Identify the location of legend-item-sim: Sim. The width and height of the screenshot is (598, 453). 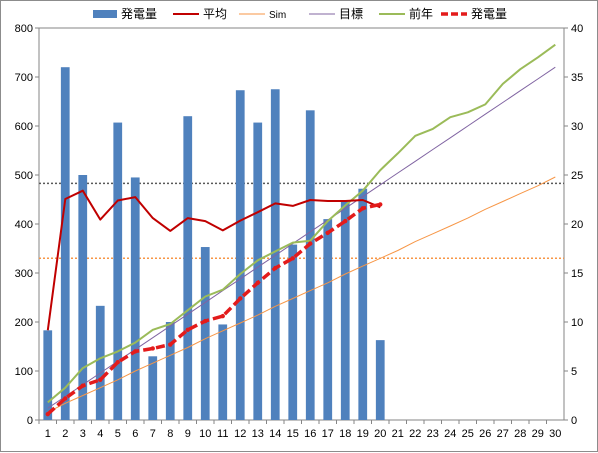
(262, 15).